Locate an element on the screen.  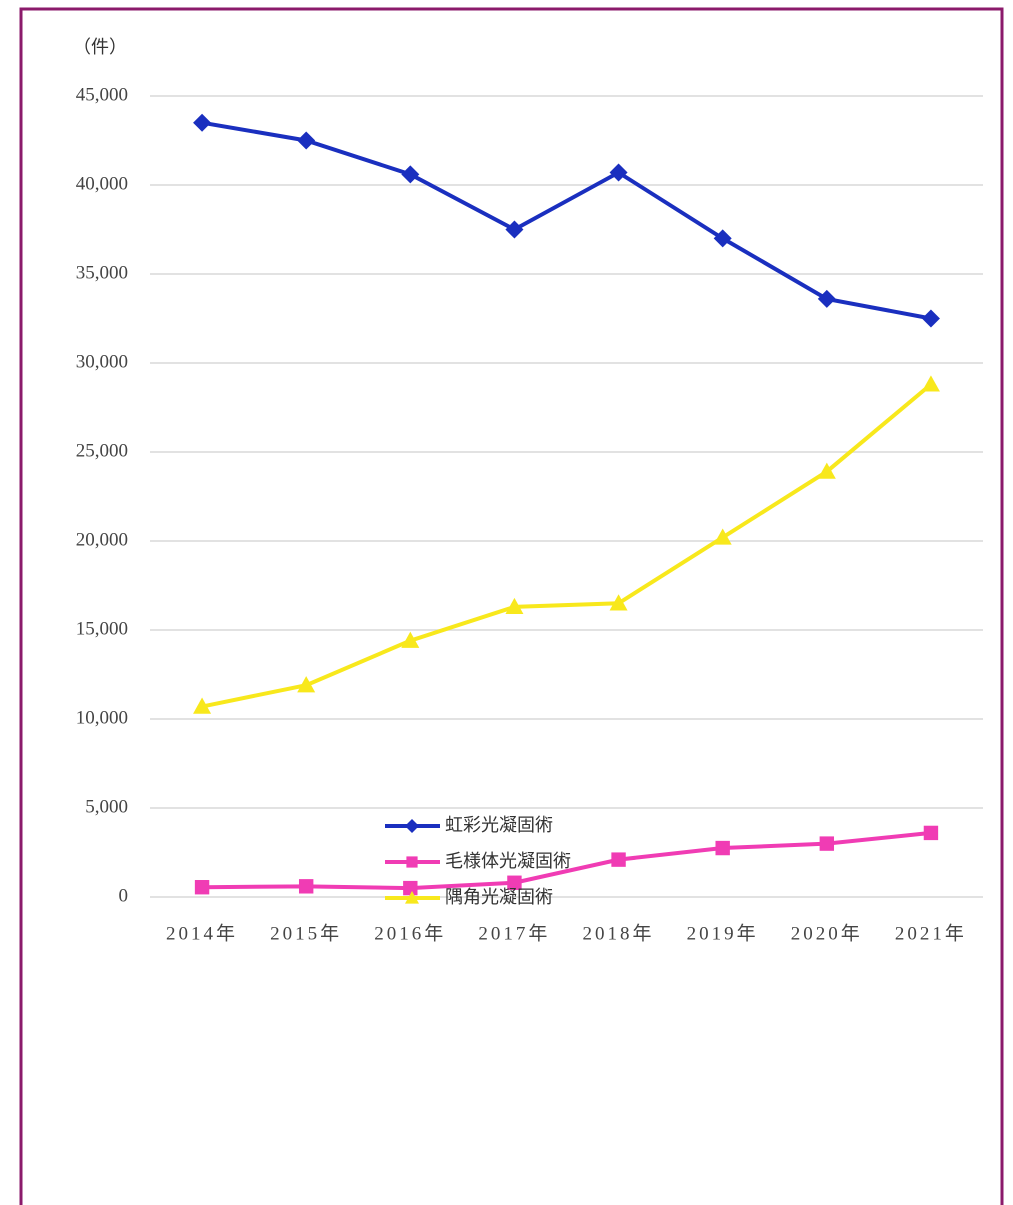
x-tick-label: 2017年 is located at coordinates (514, 933).